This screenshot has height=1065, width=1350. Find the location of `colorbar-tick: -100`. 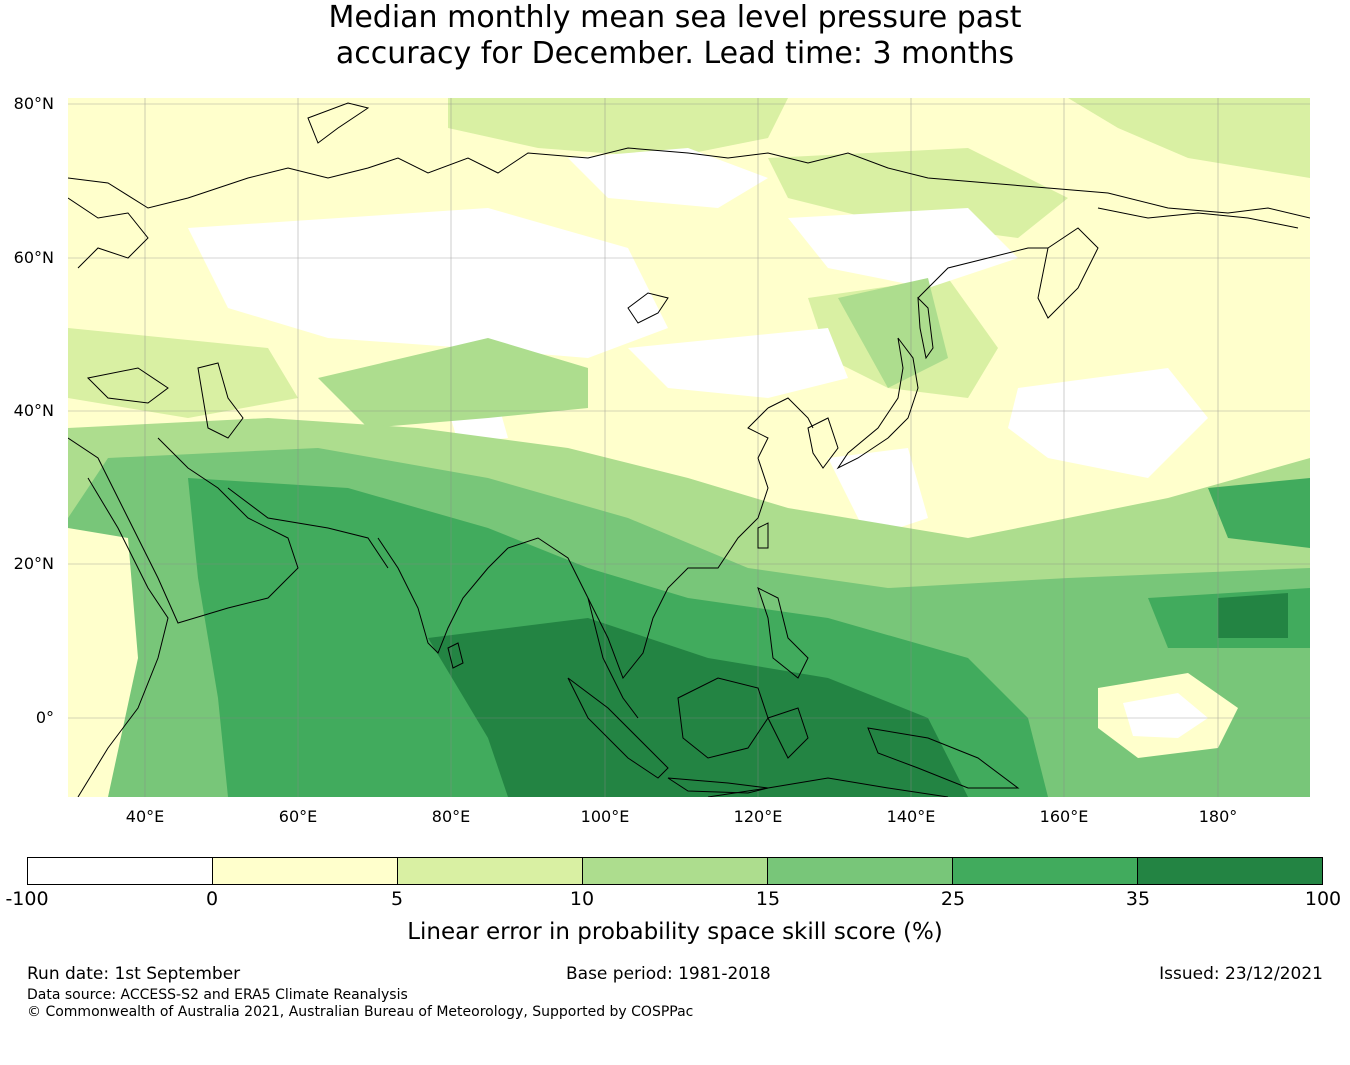

colorbar-tick: -100 is located at coordinates (27, 899).